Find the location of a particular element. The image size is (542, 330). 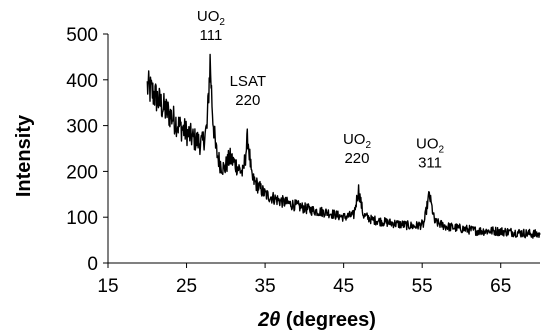

peak-annotation-index: 111 is located at coordinates (210, 35).